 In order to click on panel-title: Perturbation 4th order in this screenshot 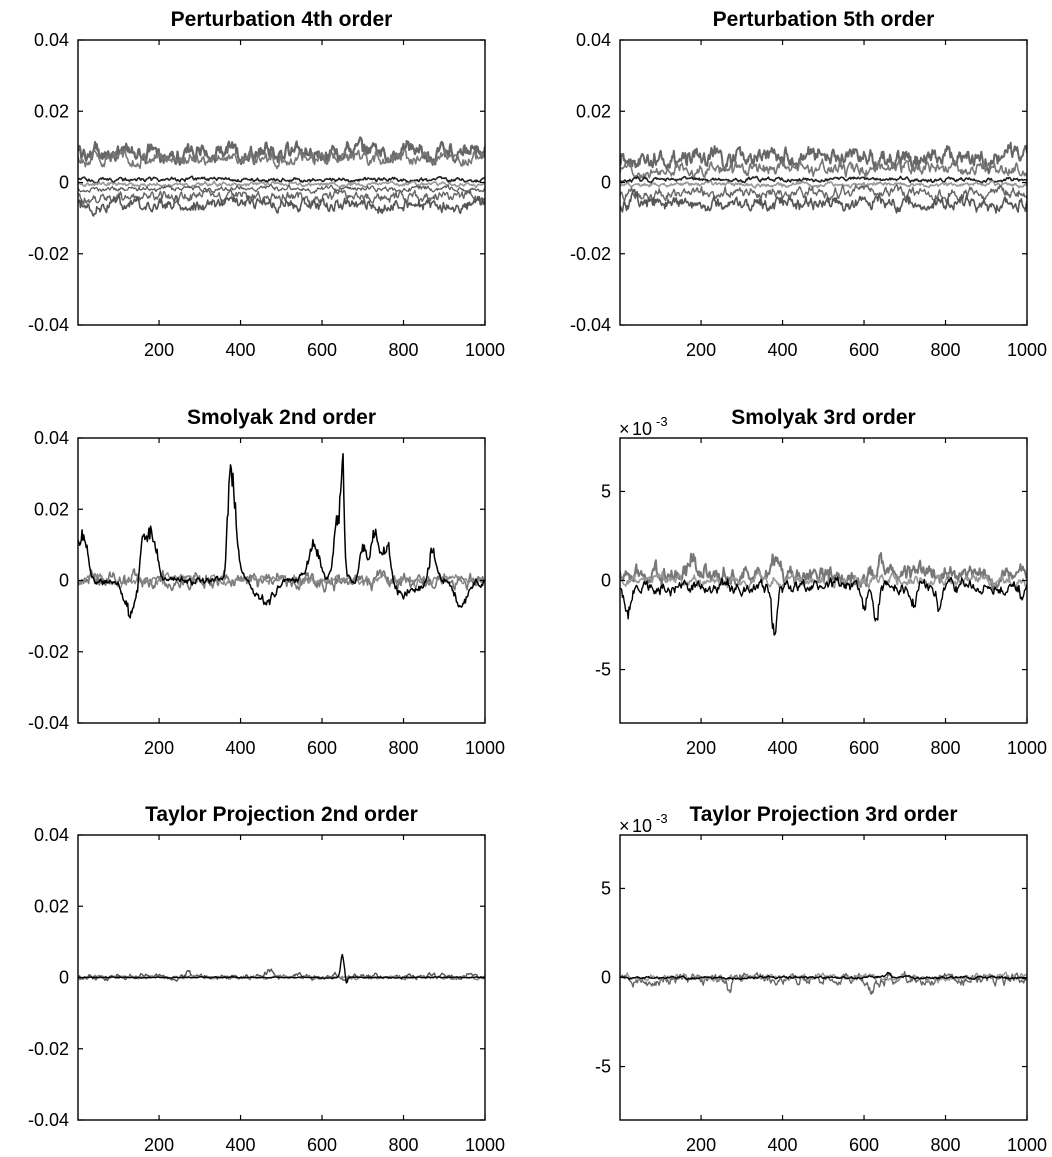, I will do `click(282, 19)`.